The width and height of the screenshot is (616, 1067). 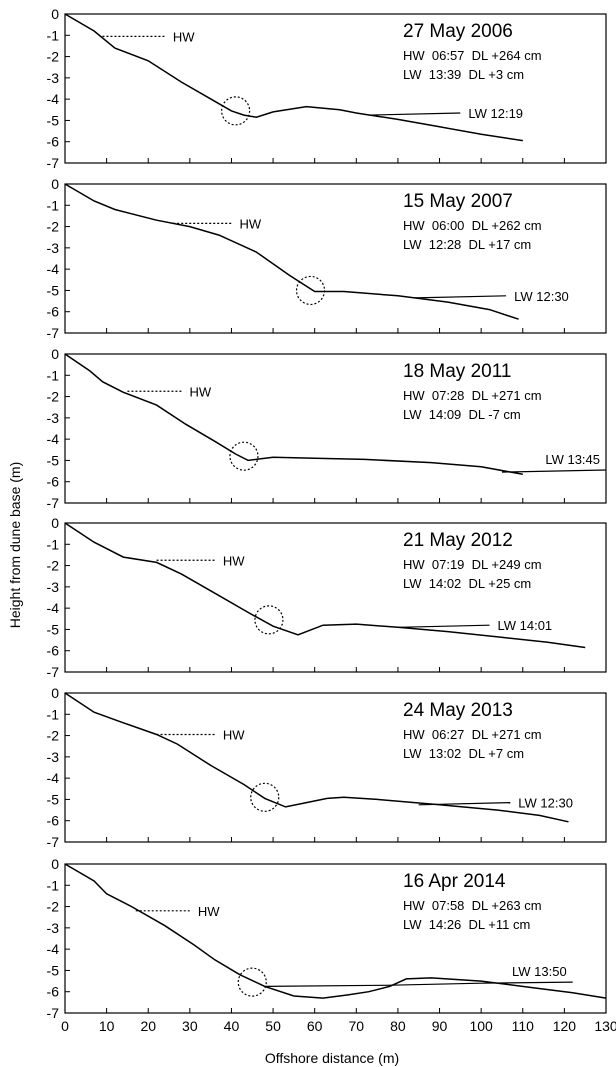 What do you see at coordinates (148, 1026) in the screenshot?
I see `x-tick-label: 20` at bounding box center [148, 1026].